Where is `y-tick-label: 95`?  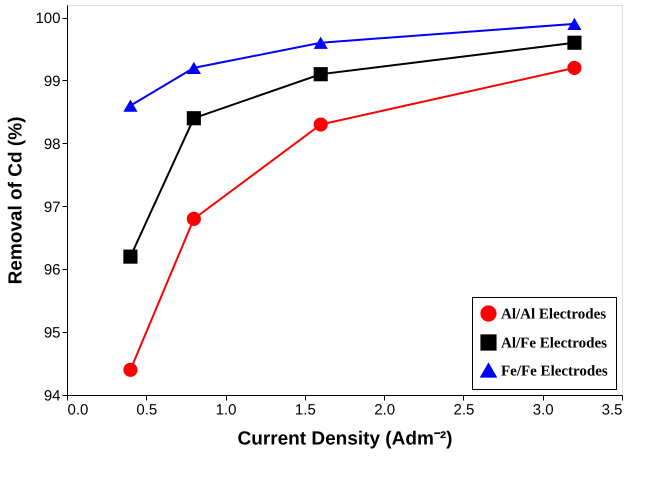
y-tick-label: 95 is located at coordinates (52, 333).